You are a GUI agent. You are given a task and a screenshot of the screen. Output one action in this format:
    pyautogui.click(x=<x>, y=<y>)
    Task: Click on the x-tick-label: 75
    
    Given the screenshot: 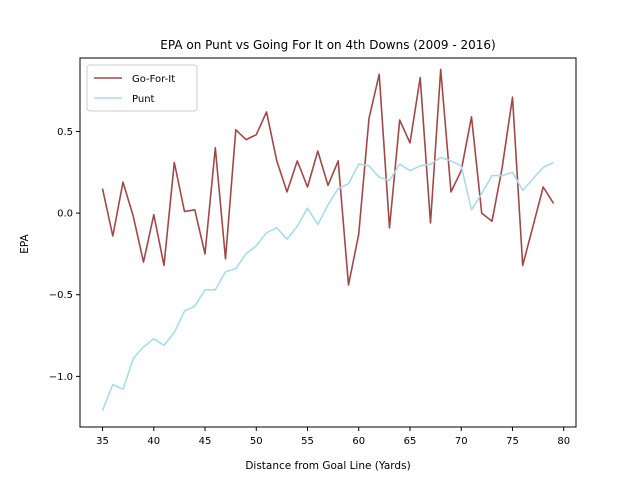 What is the action you would take?
    pyautogui.click(x=512, y=441)
    